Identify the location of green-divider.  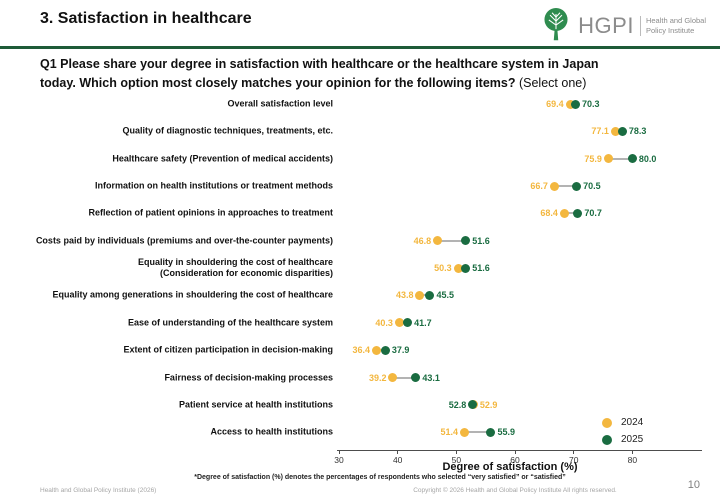
(360, 47).